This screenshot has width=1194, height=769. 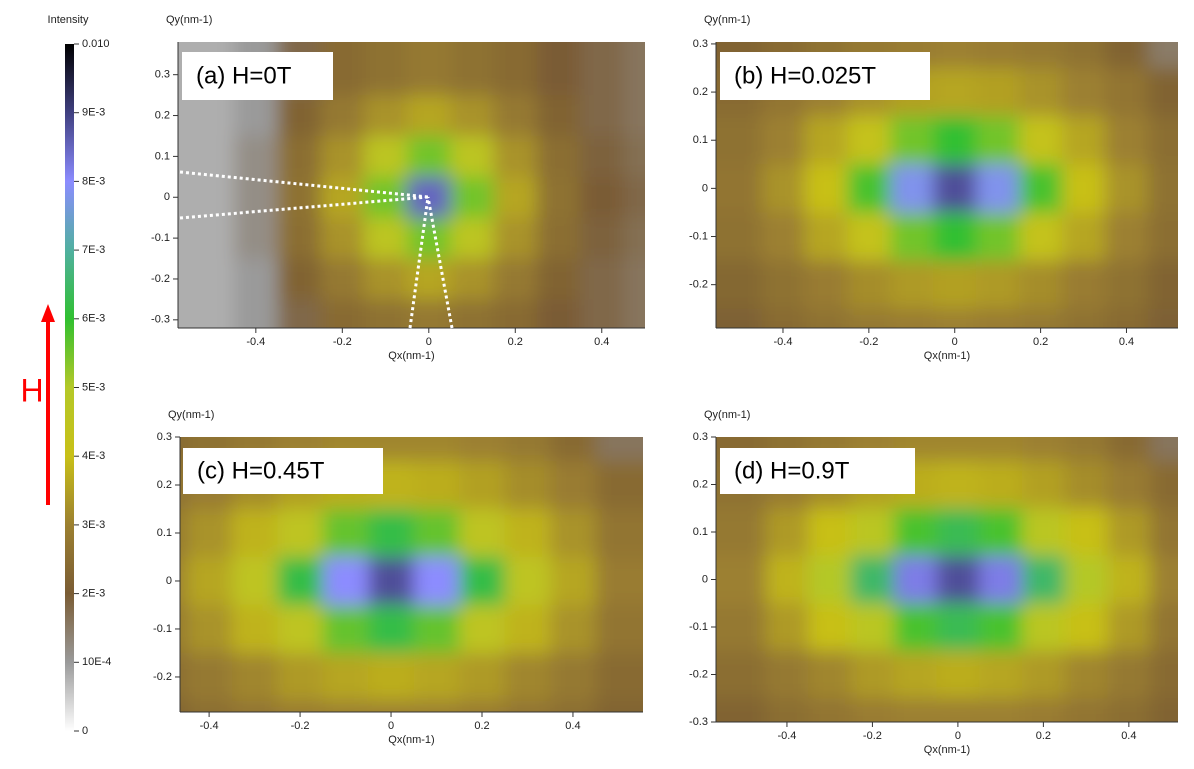 What do you see at coordinates (782, 342) in the screenshot?
I see `x-tick-label: -0.4` at bounding box center [782, 342].